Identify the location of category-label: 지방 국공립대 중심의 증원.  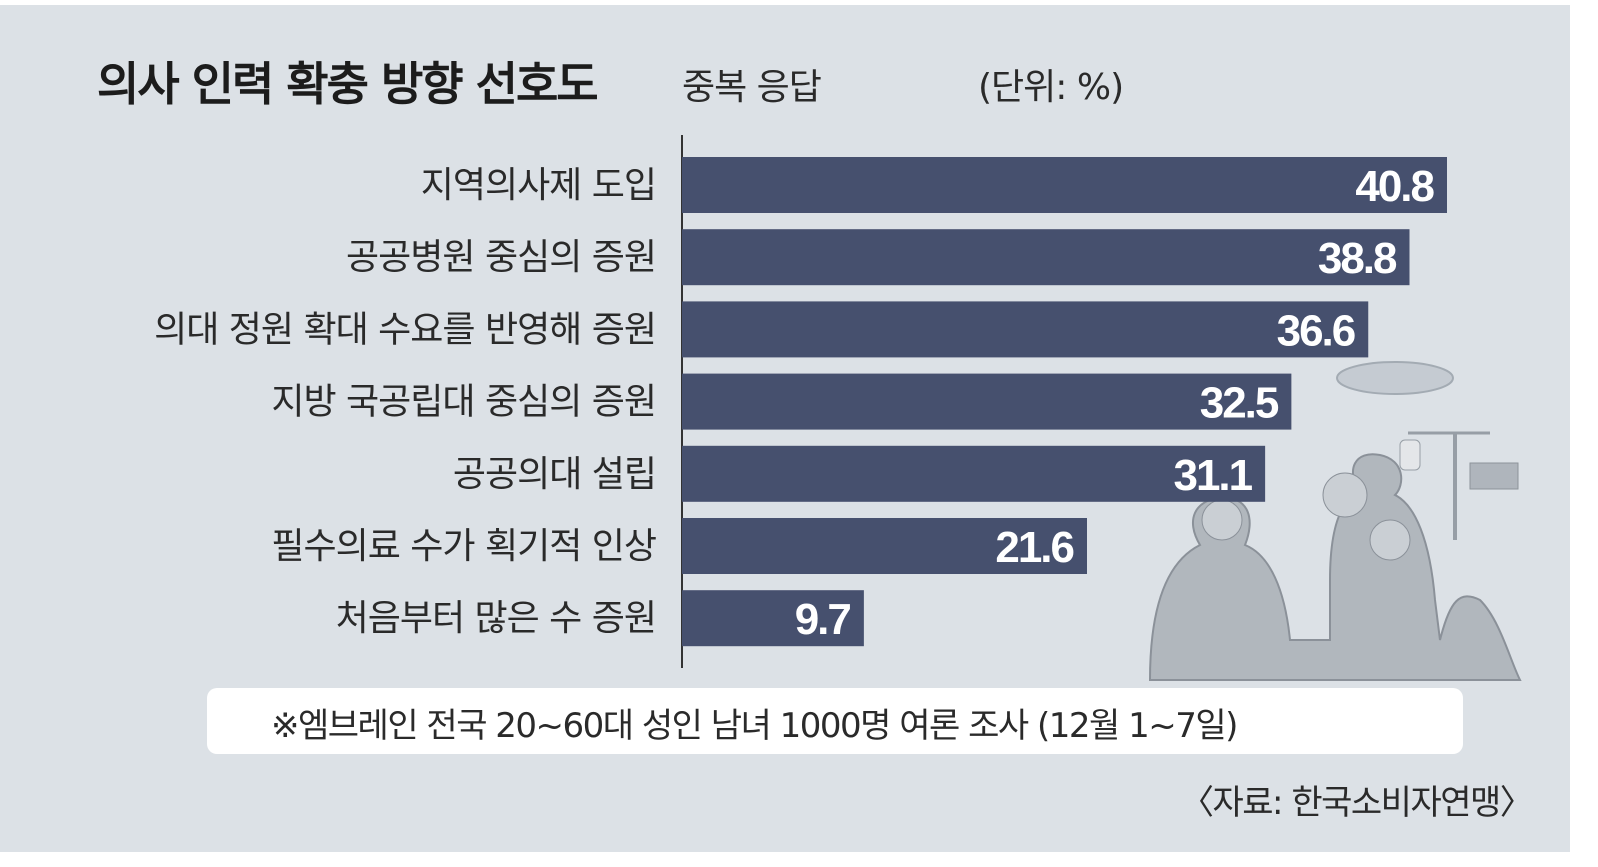
(463, 402).